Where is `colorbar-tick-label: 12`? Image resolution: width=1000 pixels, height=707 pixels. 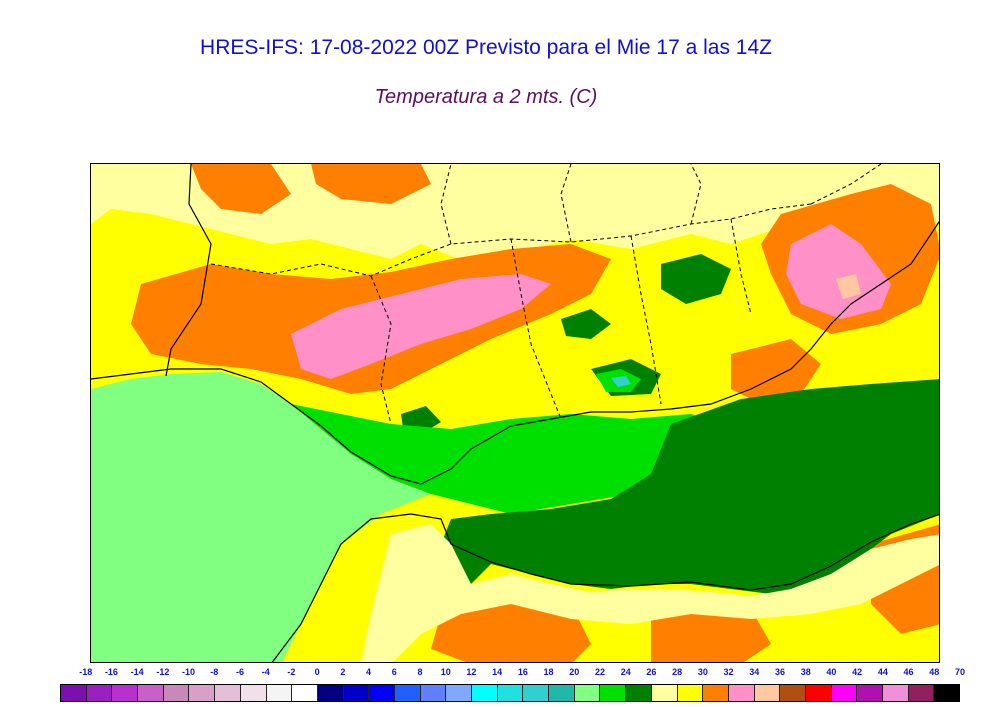 colorbar-tick-label: 12 is located at coordinates (471, 672).